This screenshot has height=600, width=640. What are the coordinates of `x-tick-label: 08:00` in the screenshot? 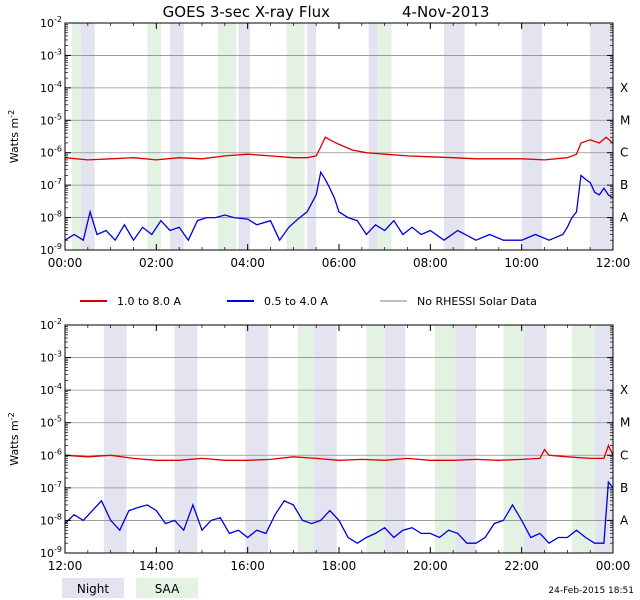 It's located at (430, 263).